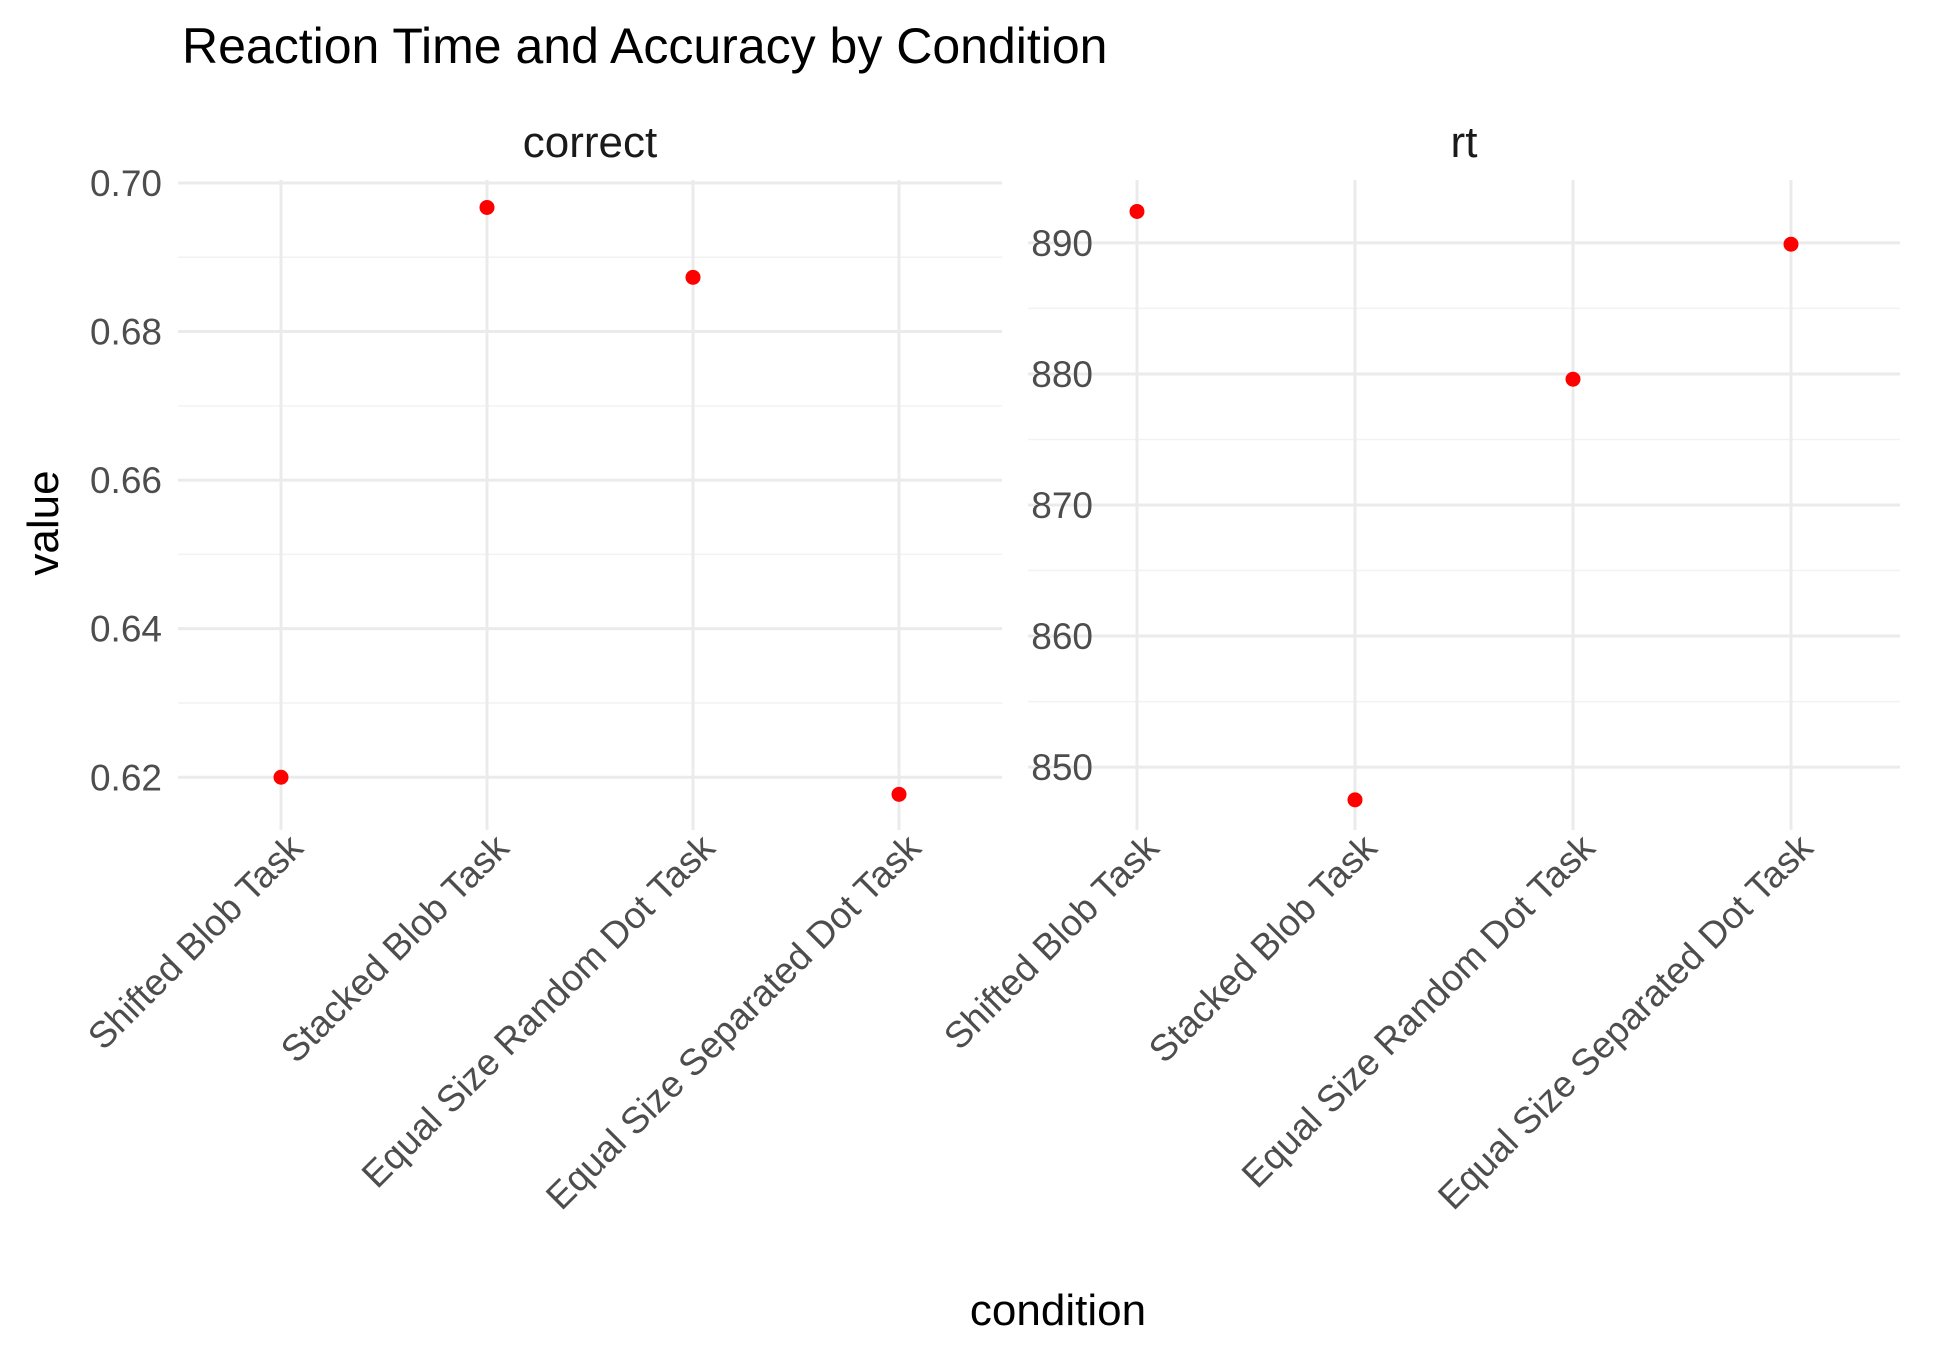 This screenshot has height=1350, width=1950. What do you see at coordinates (1062, 636) in the screenshot?
I see `y-tick-label: 860` at bounding box center [1062, 636].